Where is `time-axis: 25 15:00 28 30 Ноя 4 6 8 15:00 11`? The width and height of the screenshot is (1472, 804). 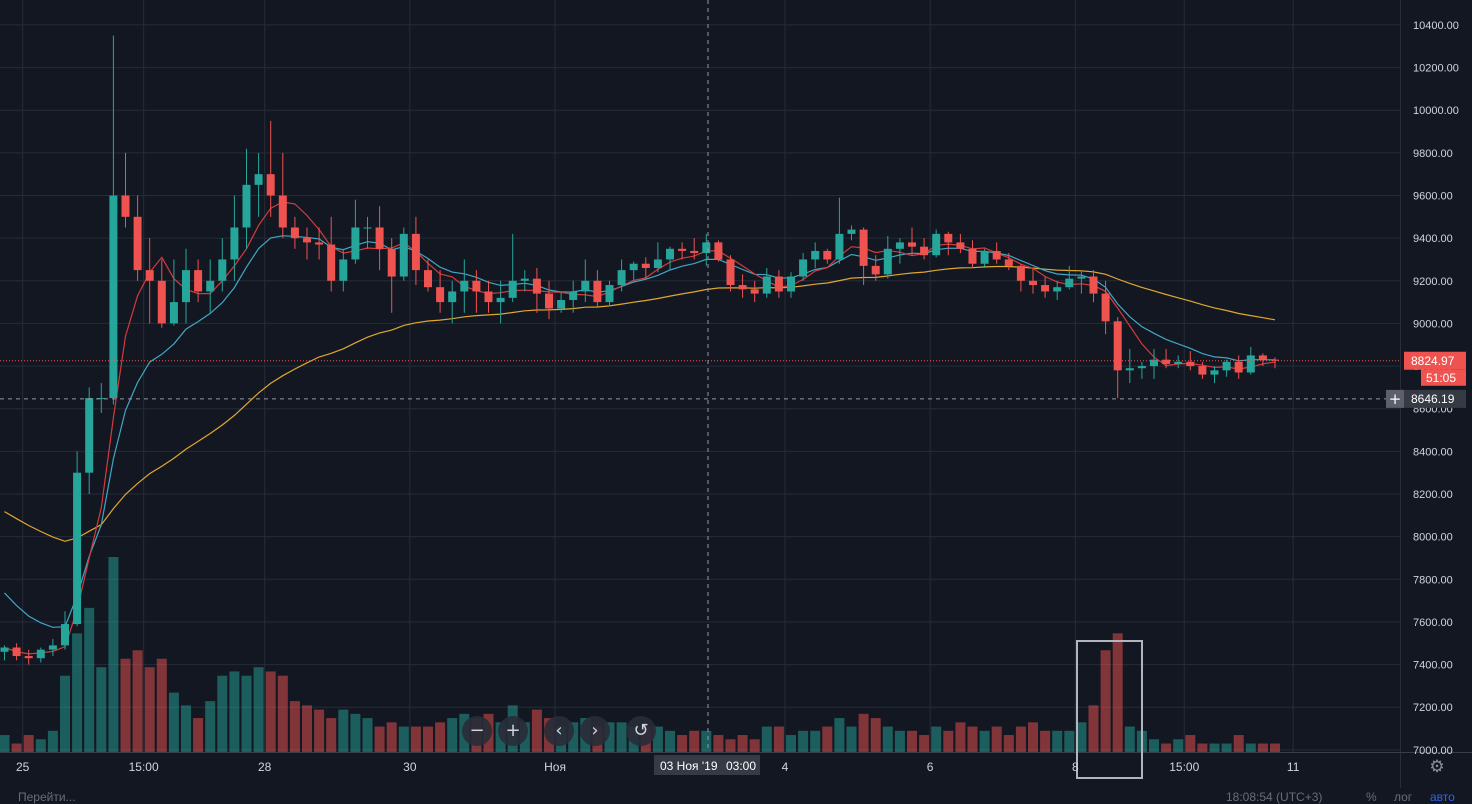 time-axis: 25 15:00 28 30 Ноя 4 6 8 15:00 11 is located at coordinates (658, 767).